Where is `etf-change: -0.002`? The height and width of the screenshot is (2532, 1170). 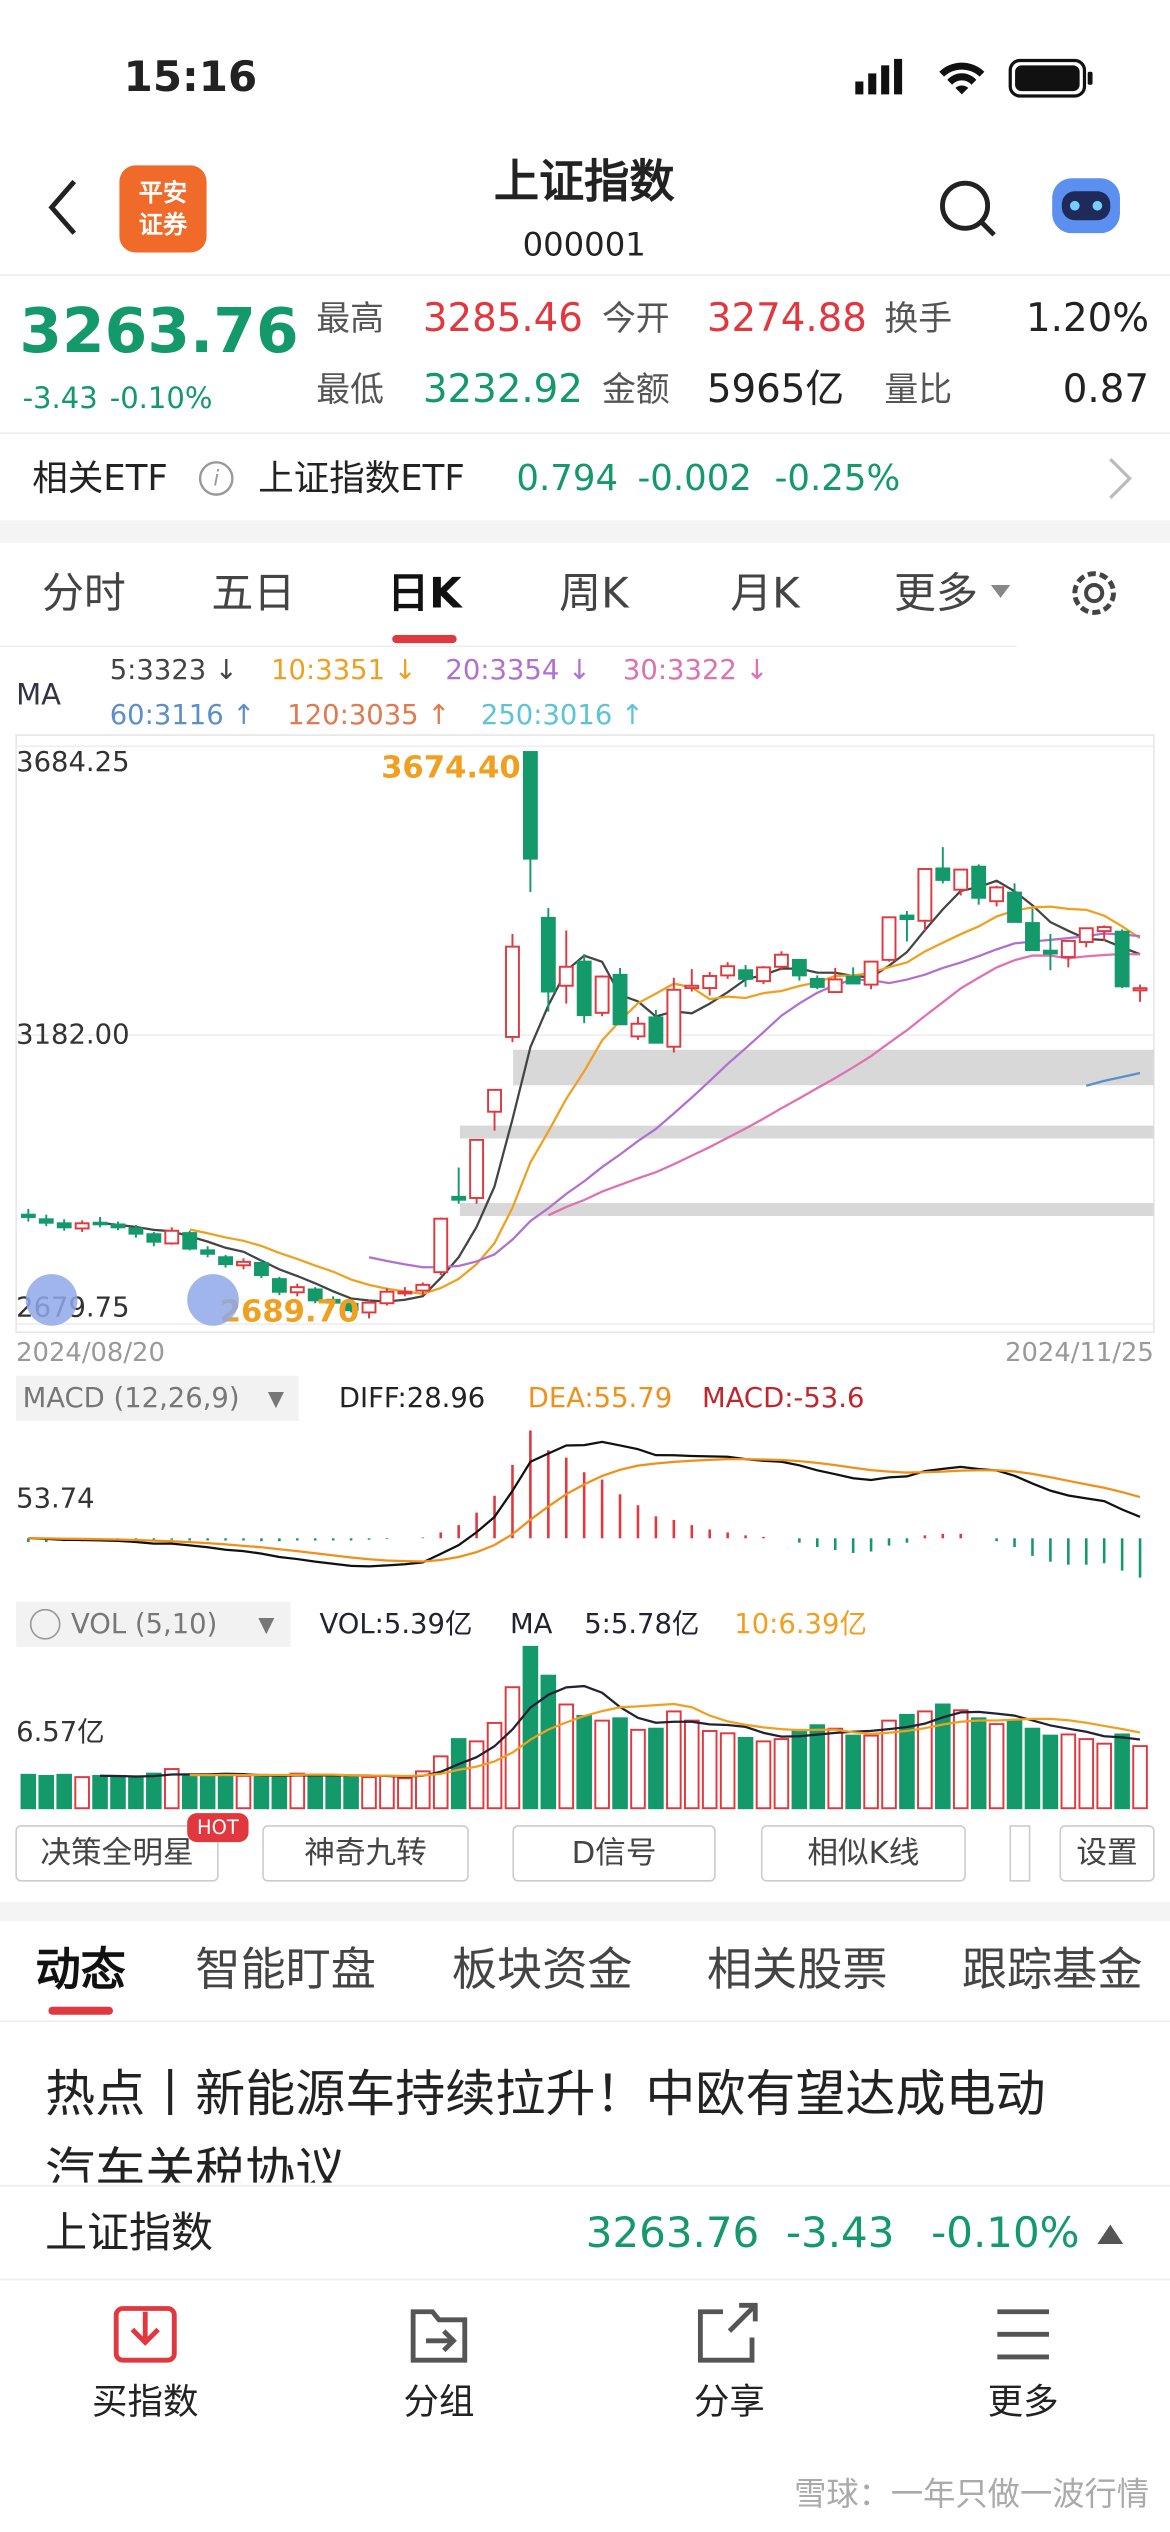
etf-change: -0.002 is located at coordinates (694, 478).